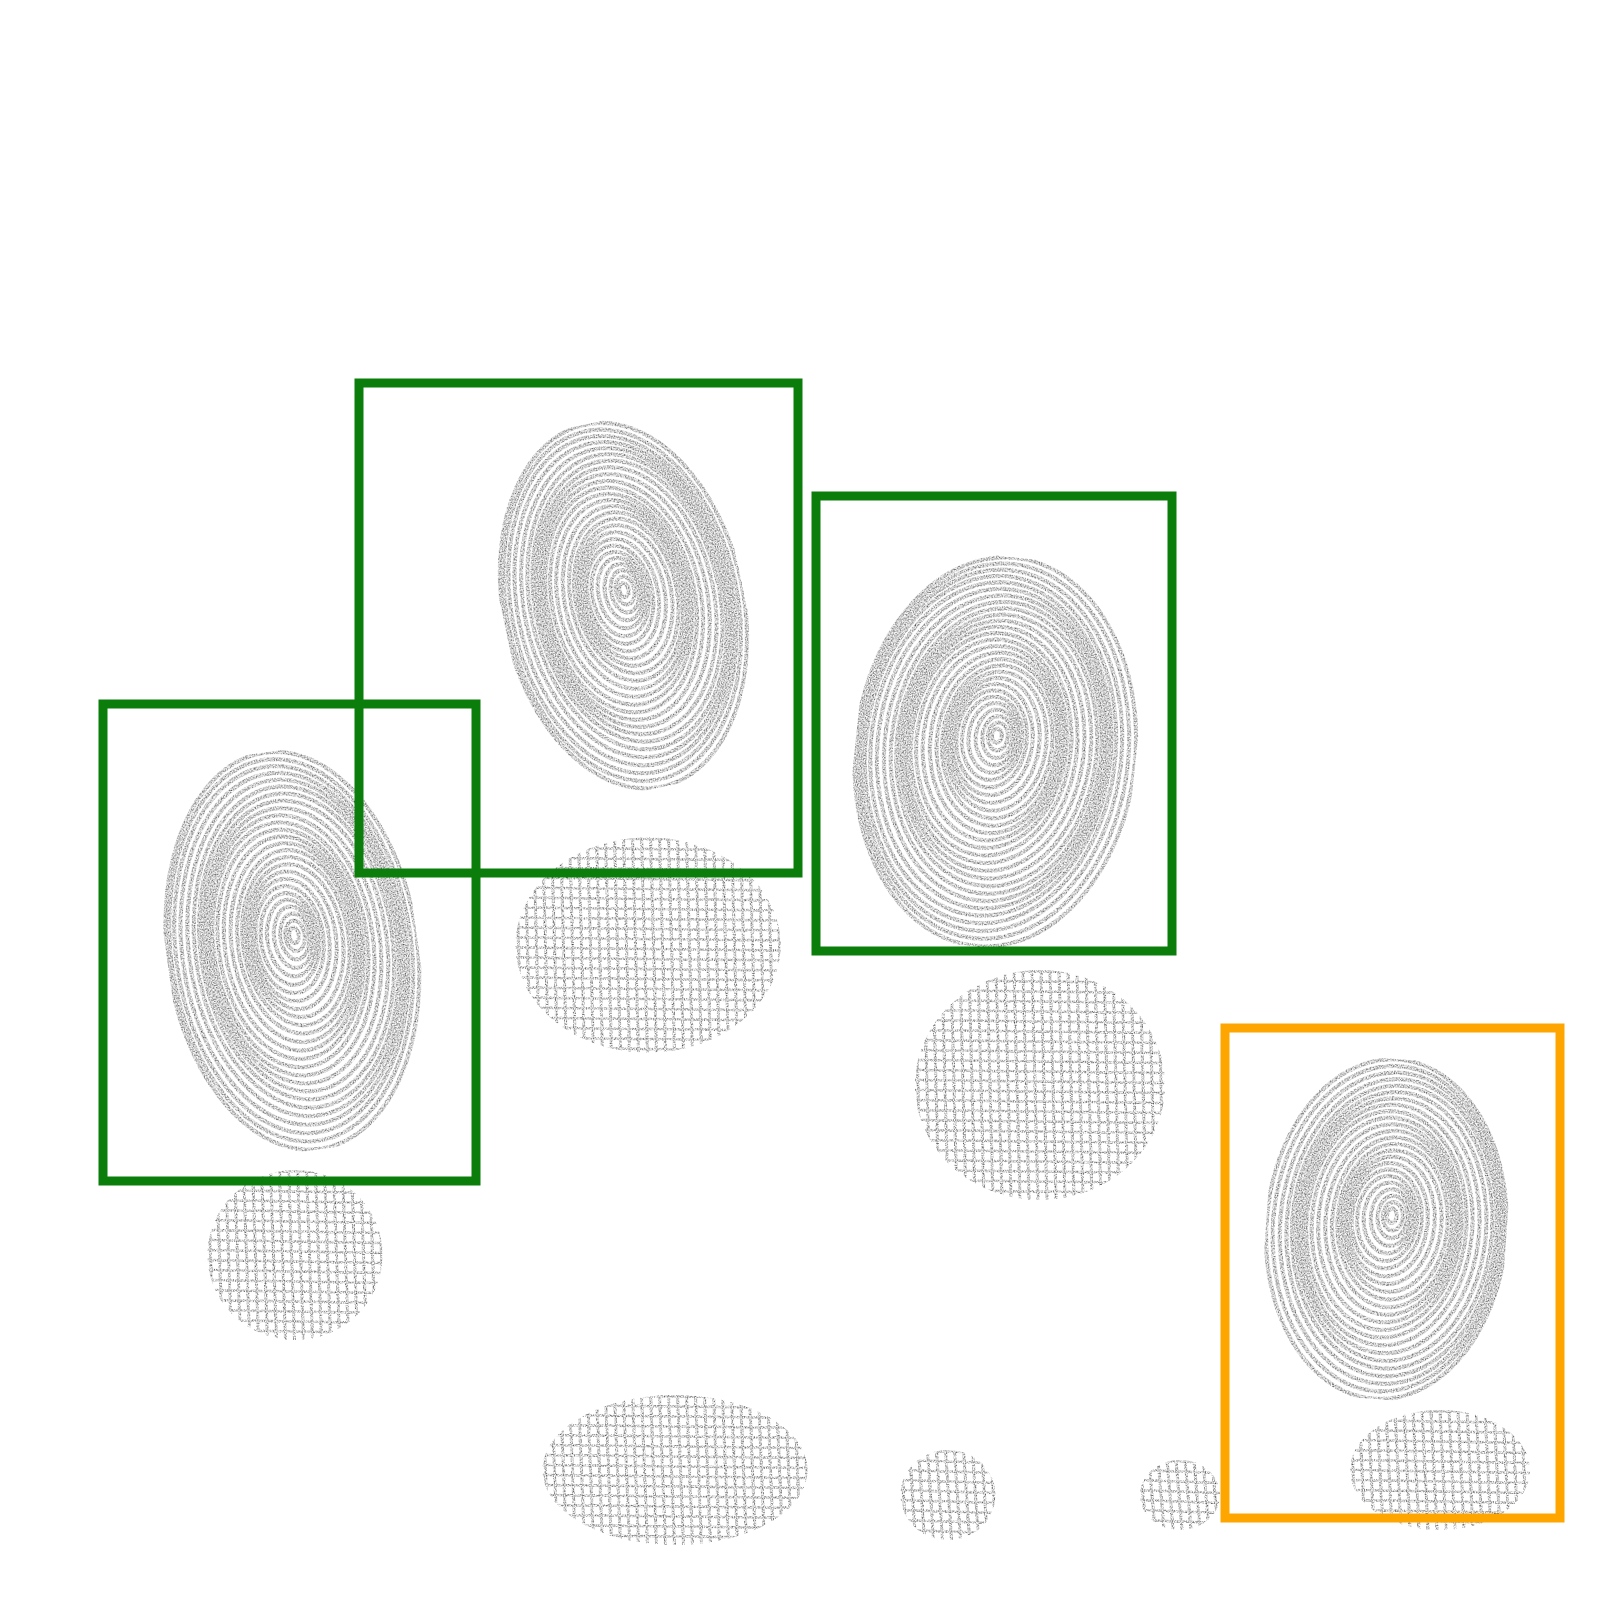  I want to click on detection-box-index-finger, so click(578, 628).